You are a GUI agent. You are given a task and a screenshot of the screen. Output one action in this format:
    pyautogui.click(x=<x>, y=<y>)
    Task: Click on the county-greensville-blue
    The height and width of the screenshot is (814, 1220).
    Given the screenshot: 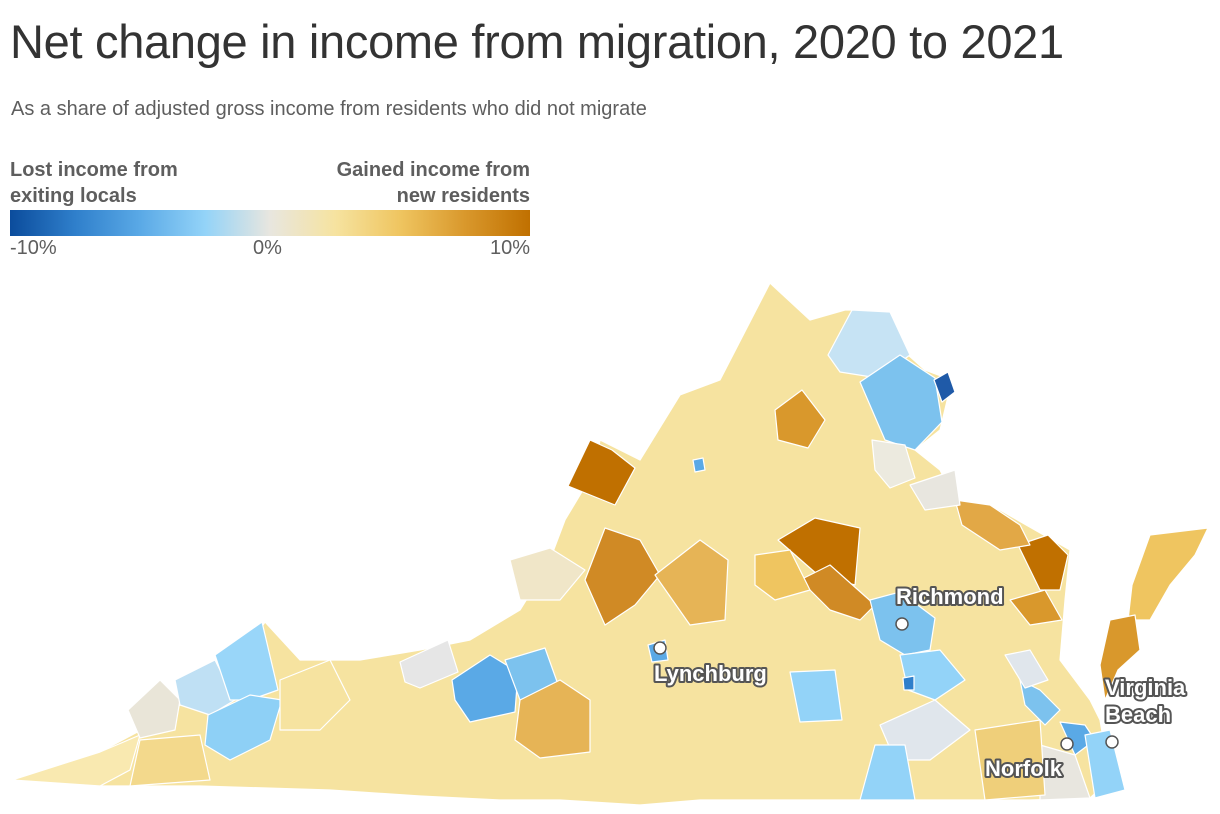 What is the action you would take?
    pyautogui.click(x=887, y=772)
    